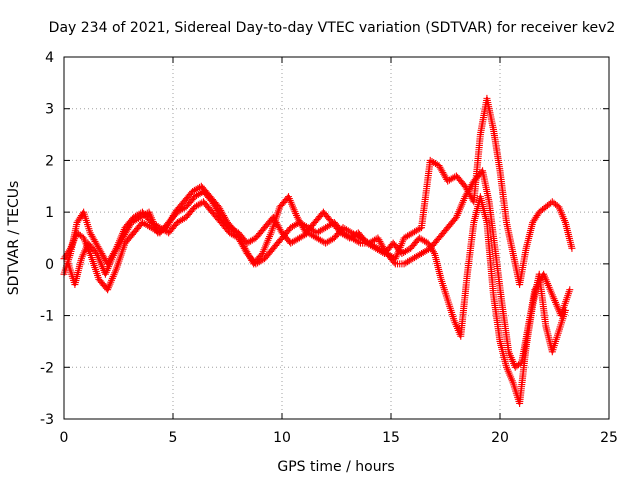  I want to click on y-tick-label: 0, so click(49, 265).